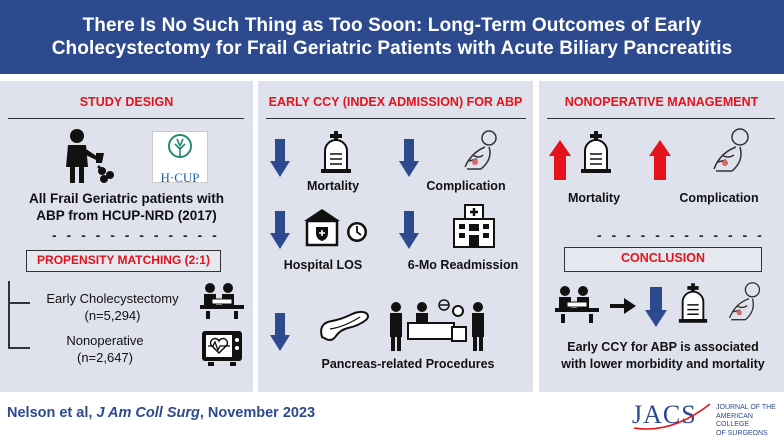 The image size is (784, 441). What do you see at coordinates (333, 186) in the screenshot?
I see `outcome-mortality: Mortality` at bounding box center [333, 186].